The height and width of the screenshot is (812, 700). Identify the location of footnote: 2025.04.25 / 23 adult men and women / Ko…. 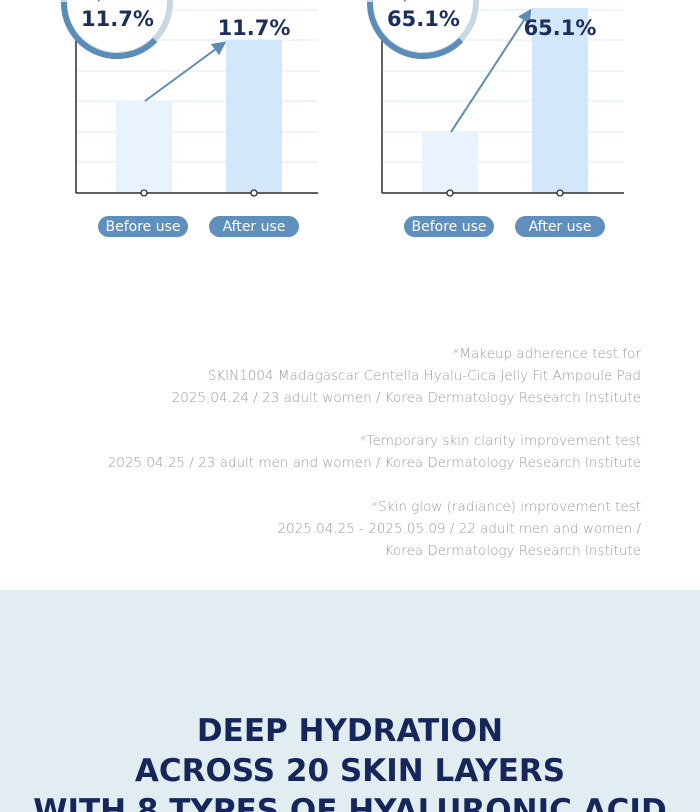
(374, 463).